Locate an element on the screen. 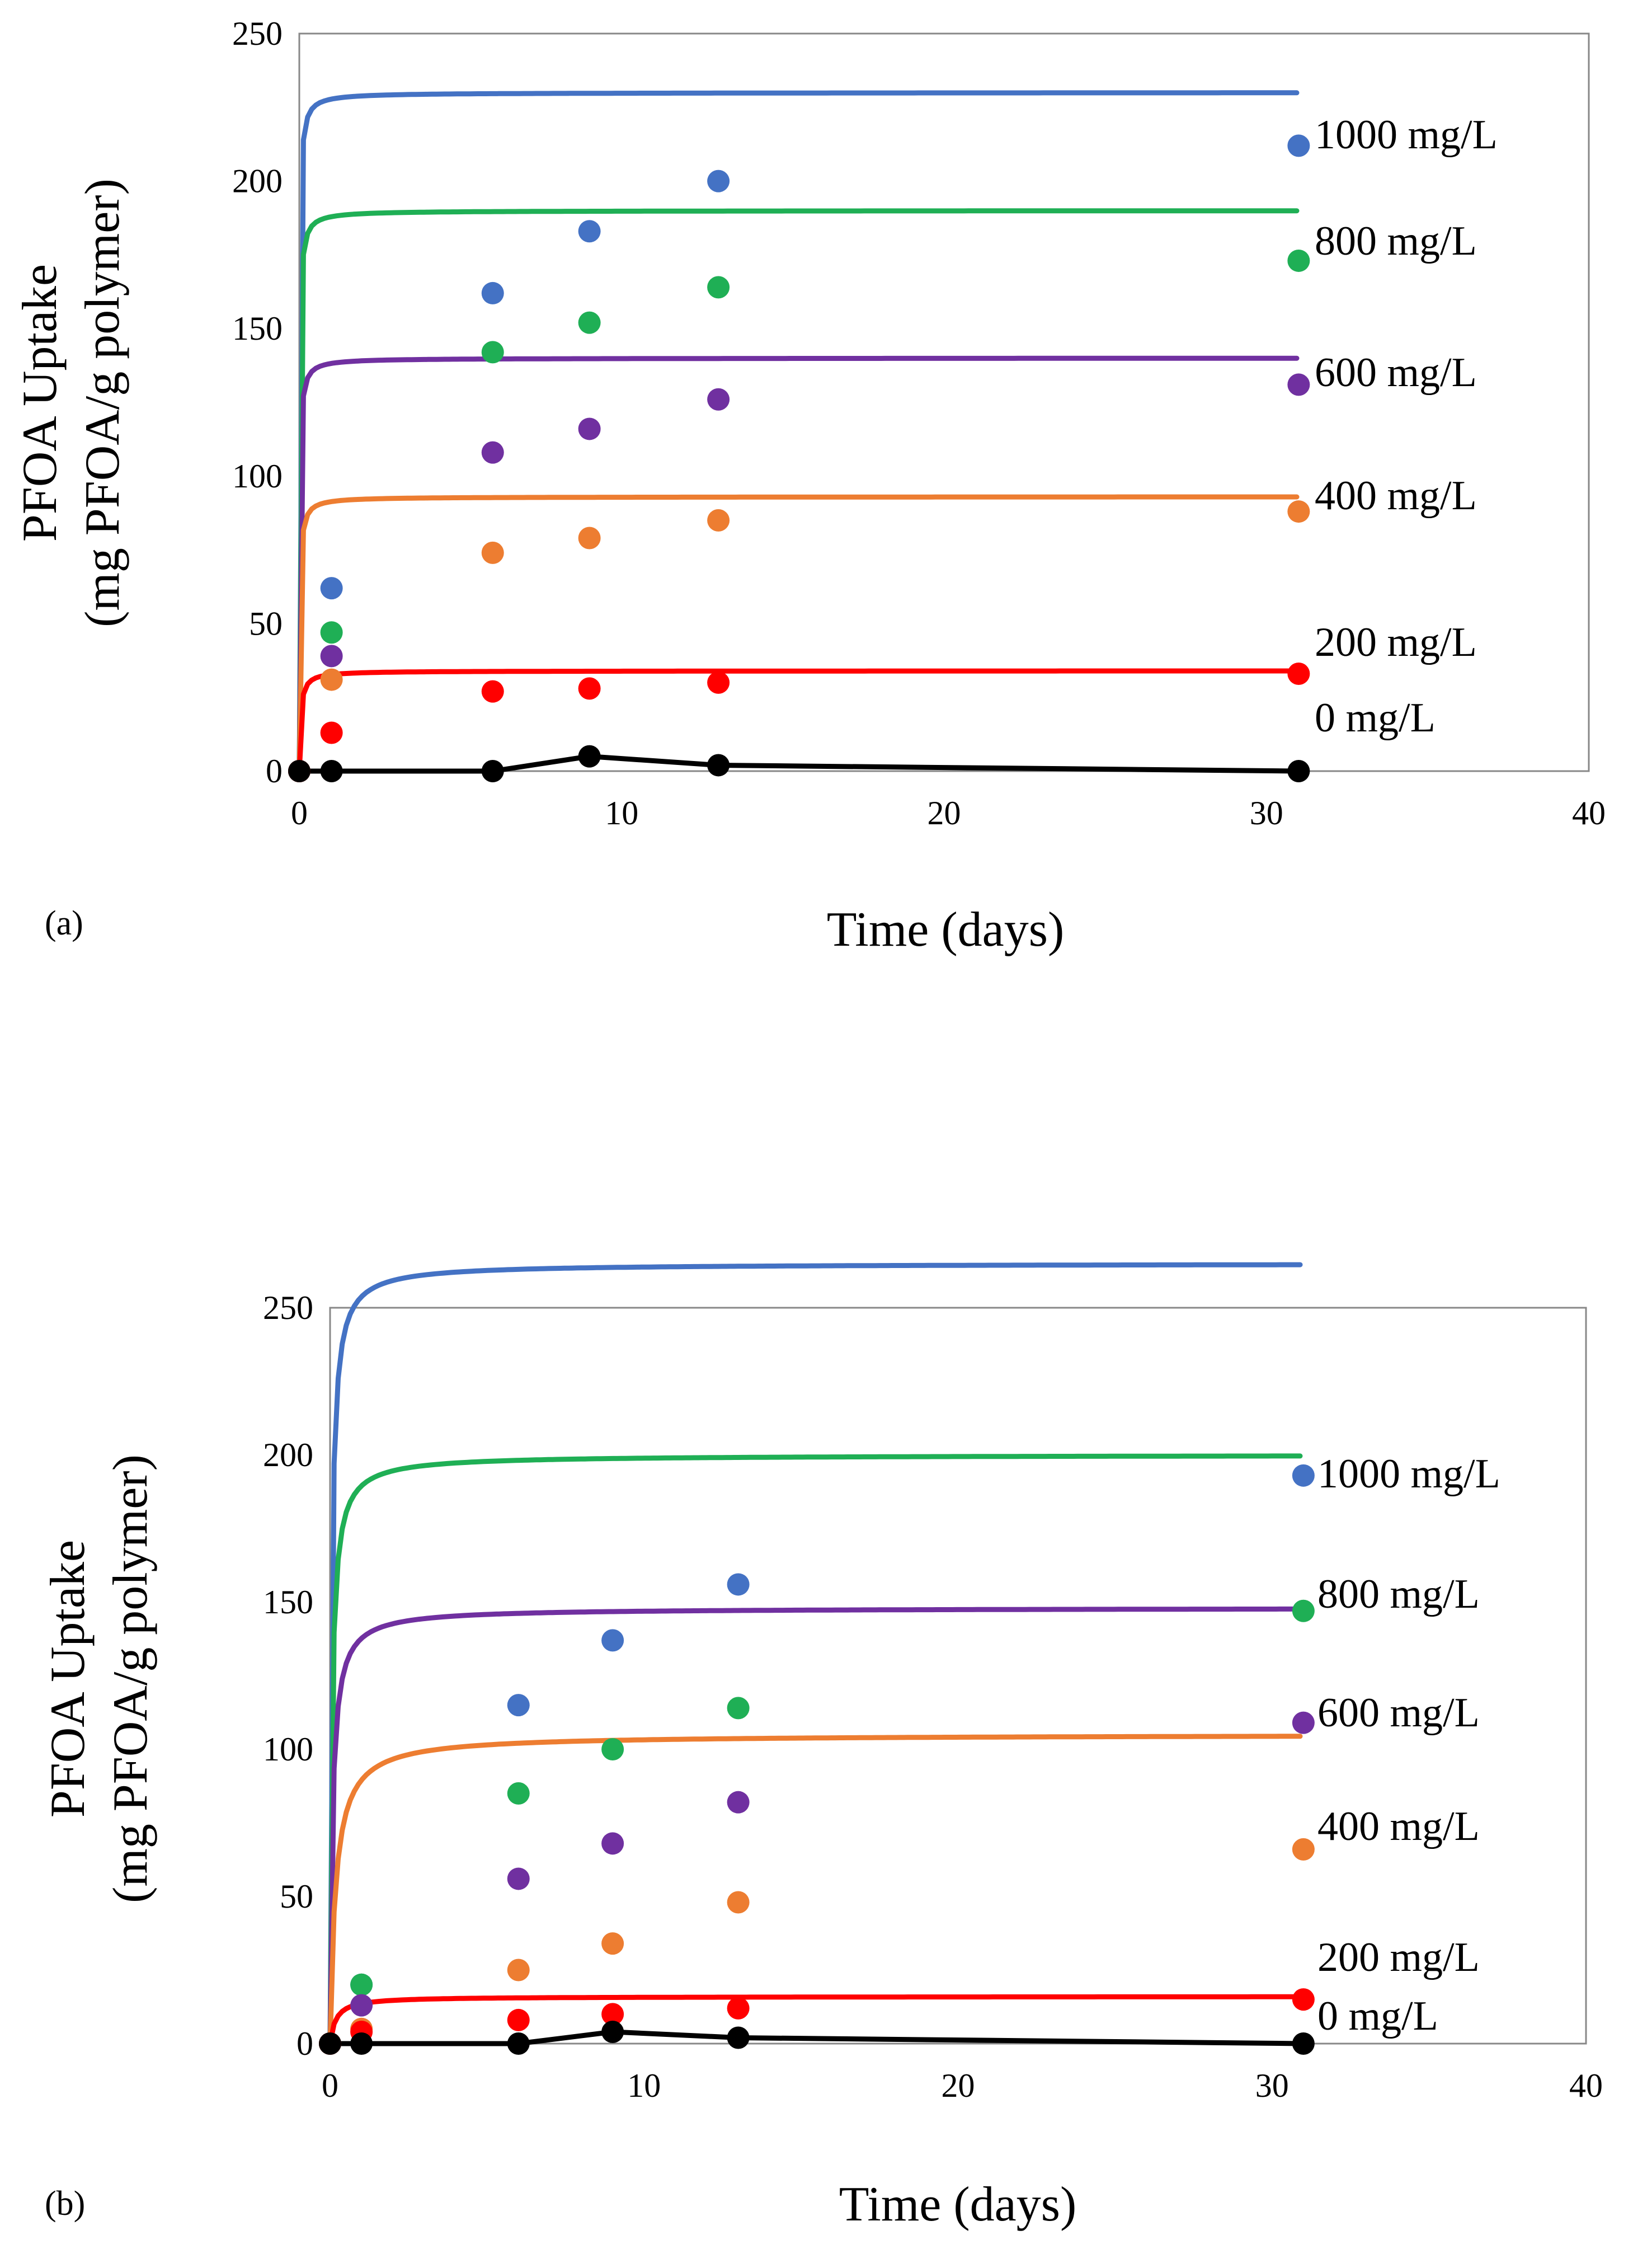  x-axis-title: Time (days) is located at coordinates (958, 2204).